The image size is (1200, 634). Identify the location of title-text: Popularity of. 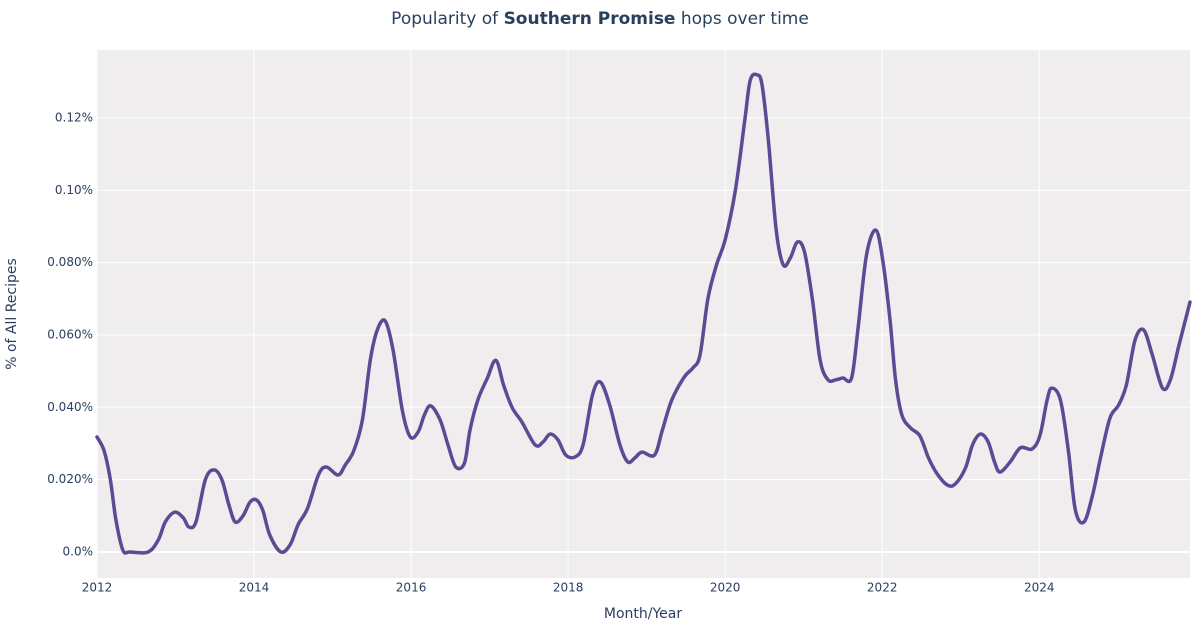
(445, 19).